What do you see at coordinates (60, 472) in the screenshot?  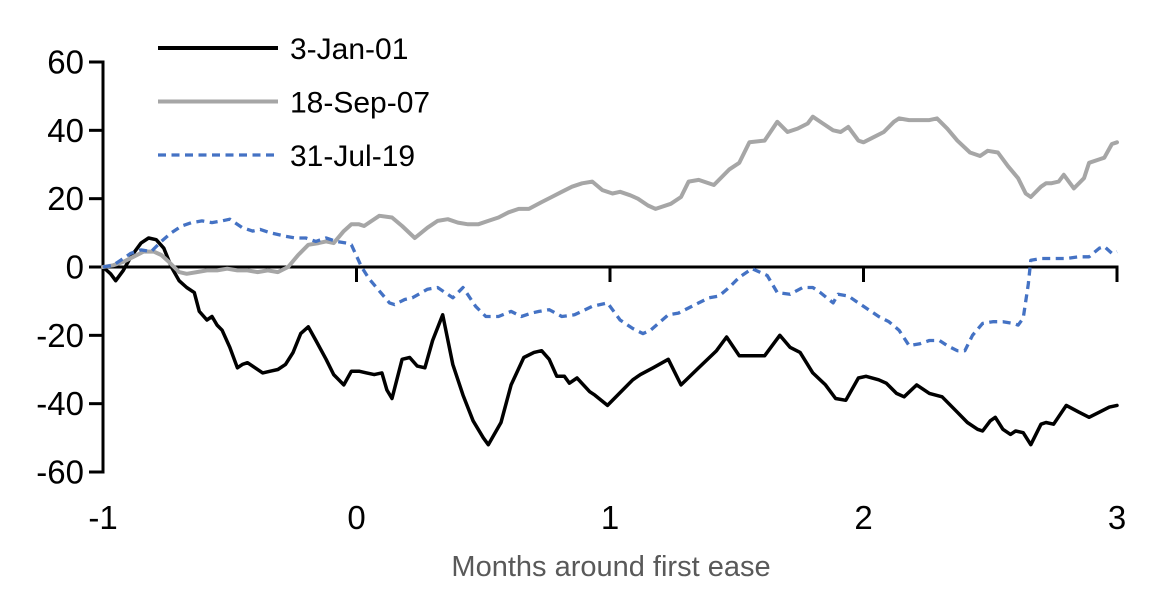 I see `y-axis-tick-label: -60` at bounding box center [60, 472].